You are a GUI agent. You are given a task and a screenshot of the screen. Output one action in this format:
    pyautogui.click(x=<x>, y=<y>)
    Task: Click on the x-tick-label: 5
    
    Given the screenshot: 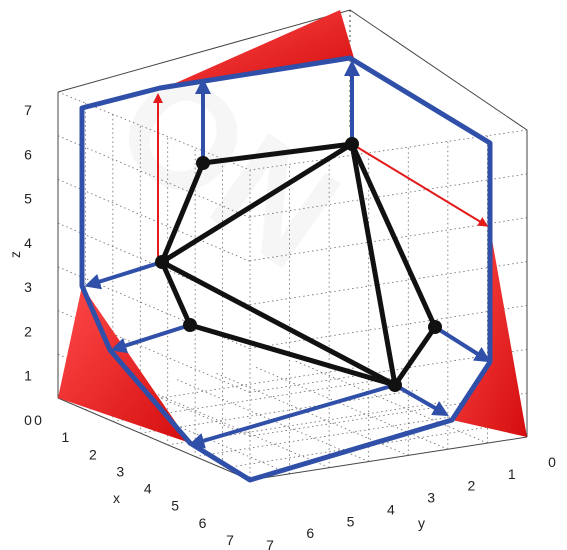 What is the action you would take?
    pyautogui.click(x=175, y=506)
    